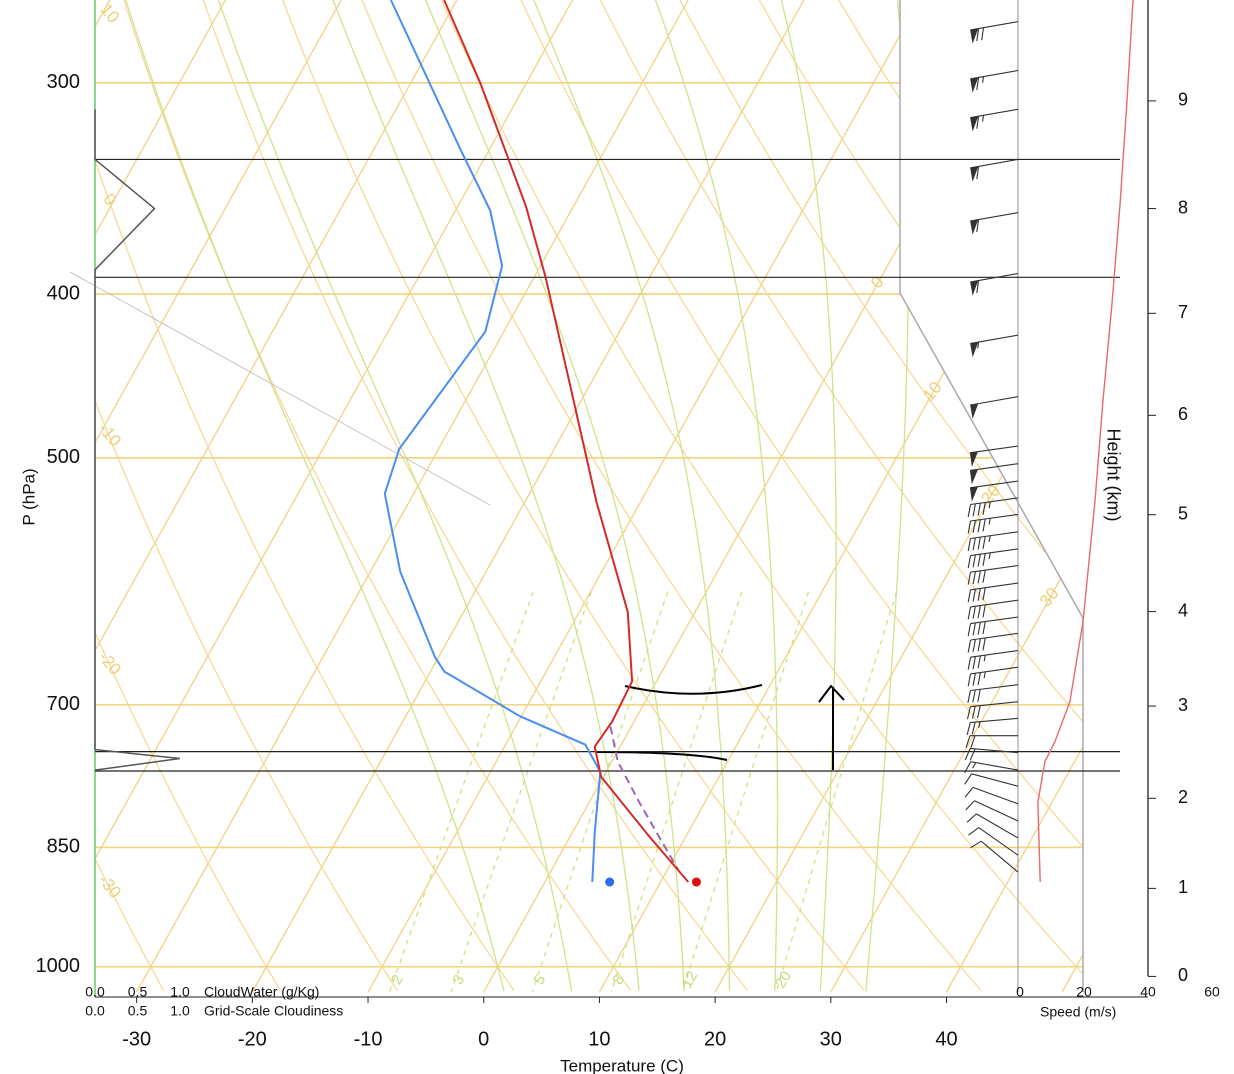 The width and height of the screenshot is (1234, 1074). I want to click on x-tick-label: 30, so click(831, 1039).